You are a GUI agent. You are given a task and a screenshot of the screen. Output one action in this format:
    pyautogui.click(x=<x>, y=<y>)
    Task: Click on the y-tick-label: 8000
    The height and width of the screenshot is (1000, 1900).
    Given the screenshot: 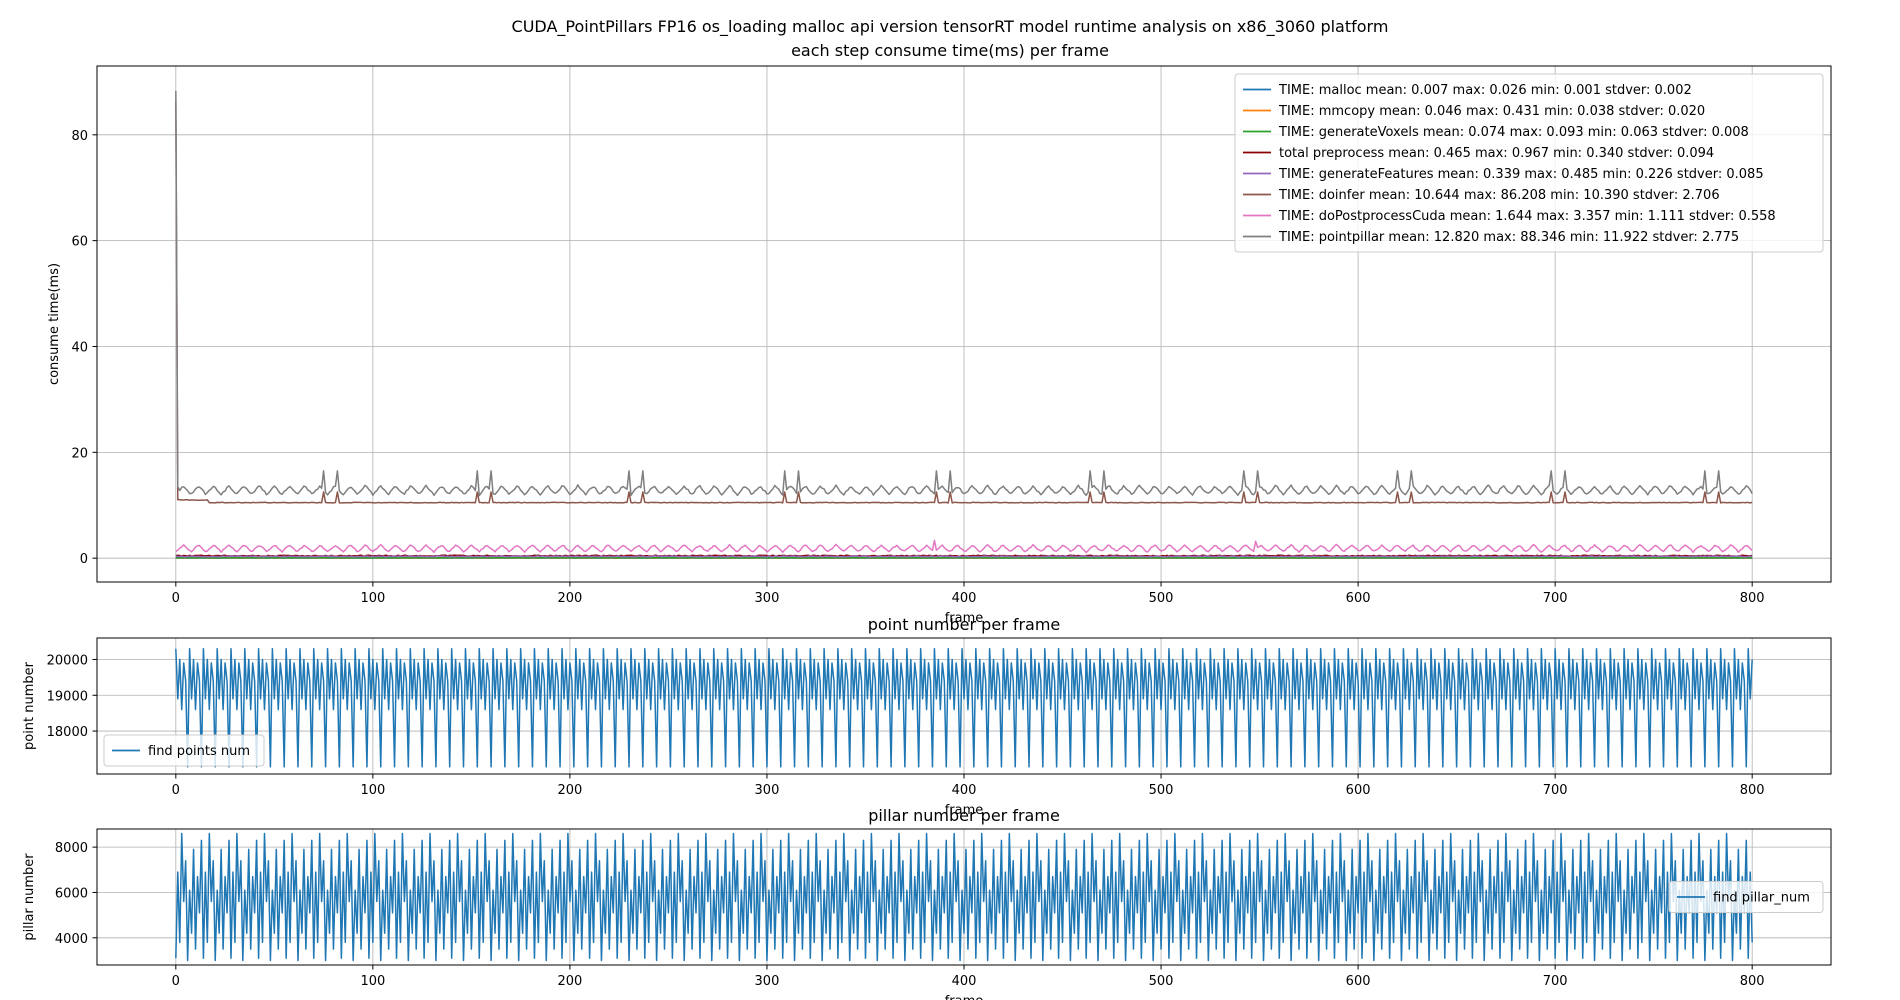 What is the action you would take?
    pyautogui.click(x=71, y=848)
    